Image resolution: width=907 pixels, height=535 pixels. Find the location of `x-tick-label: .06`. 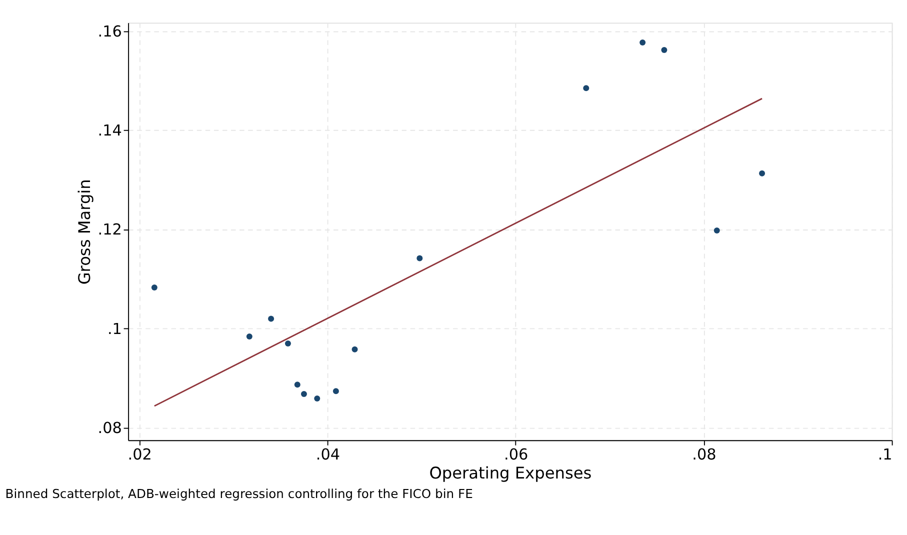

x-tick-label: .06 is located at coordinates (516, 455).